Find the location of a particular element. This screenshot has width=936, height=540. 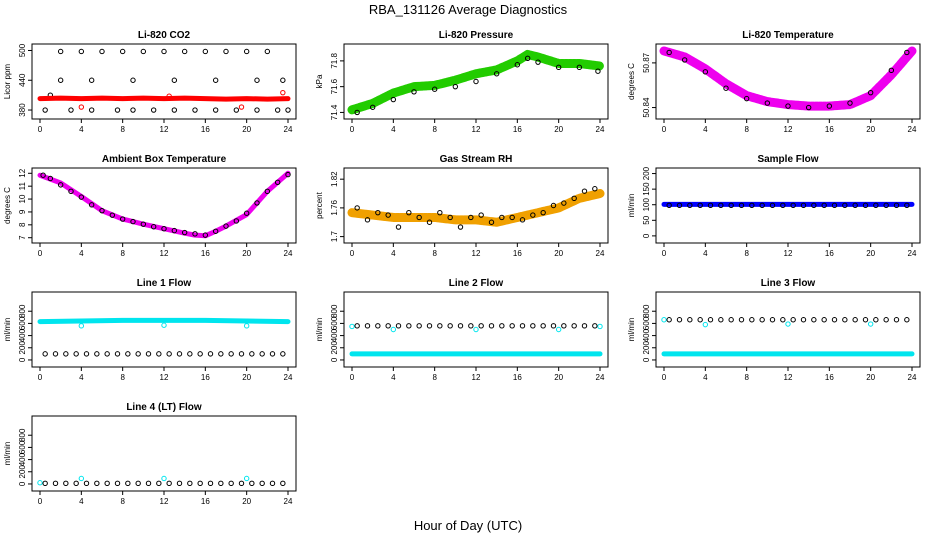

y-tick-label: 10 is located at coordinates (22, 198).